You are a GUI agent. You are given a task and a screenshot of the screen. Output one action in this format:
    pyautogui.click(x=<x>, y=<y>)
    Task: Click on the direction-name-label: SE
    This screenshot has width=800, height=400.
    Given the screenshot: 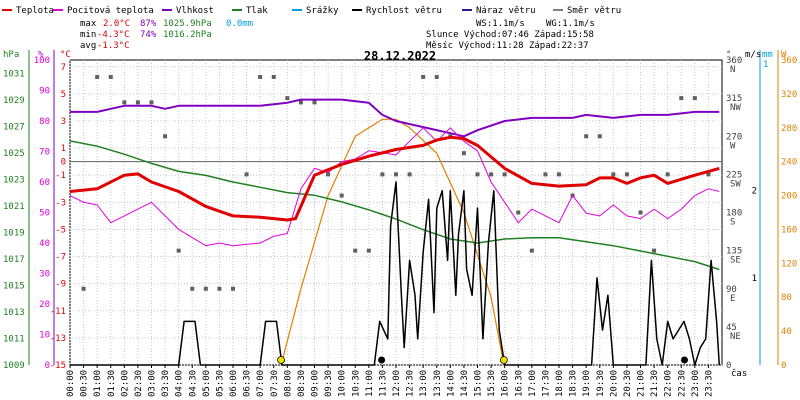 What is the action you would take?
    pyautogui.click(x=735, y=261)
    